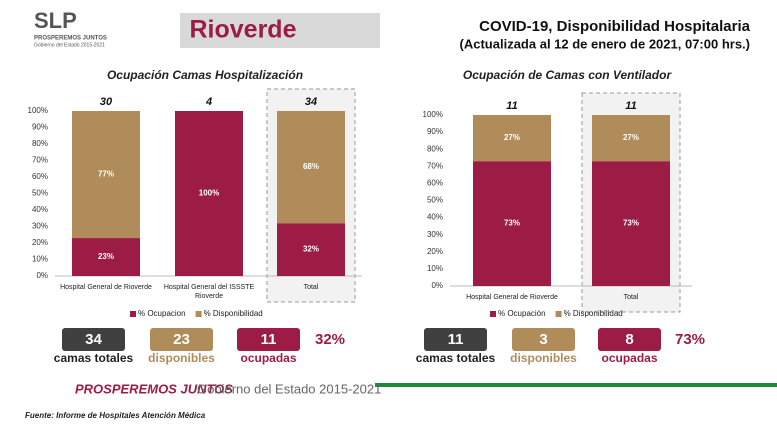 The width and height of the screenshot is (777, 437). I want to click on summary-value: 34, so click(93, 339).